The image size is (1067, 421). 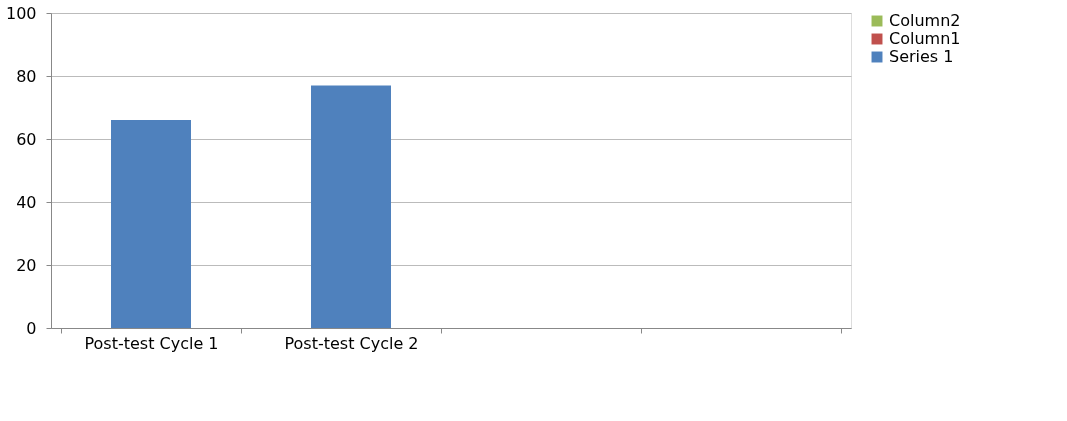 What do you see at coordinates (351, 343) in the screenshot?
I see `x-tick-label: Post-test Cycle 2` at bounding box center [351, 343].